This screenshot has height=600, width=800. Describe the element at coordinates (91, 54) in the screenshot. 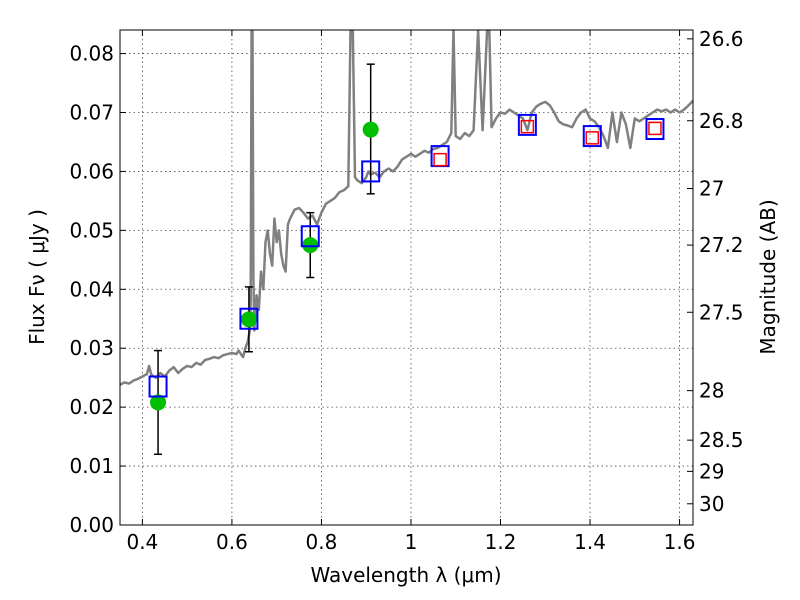

I see `y-tick-label: 0.08` at that location.